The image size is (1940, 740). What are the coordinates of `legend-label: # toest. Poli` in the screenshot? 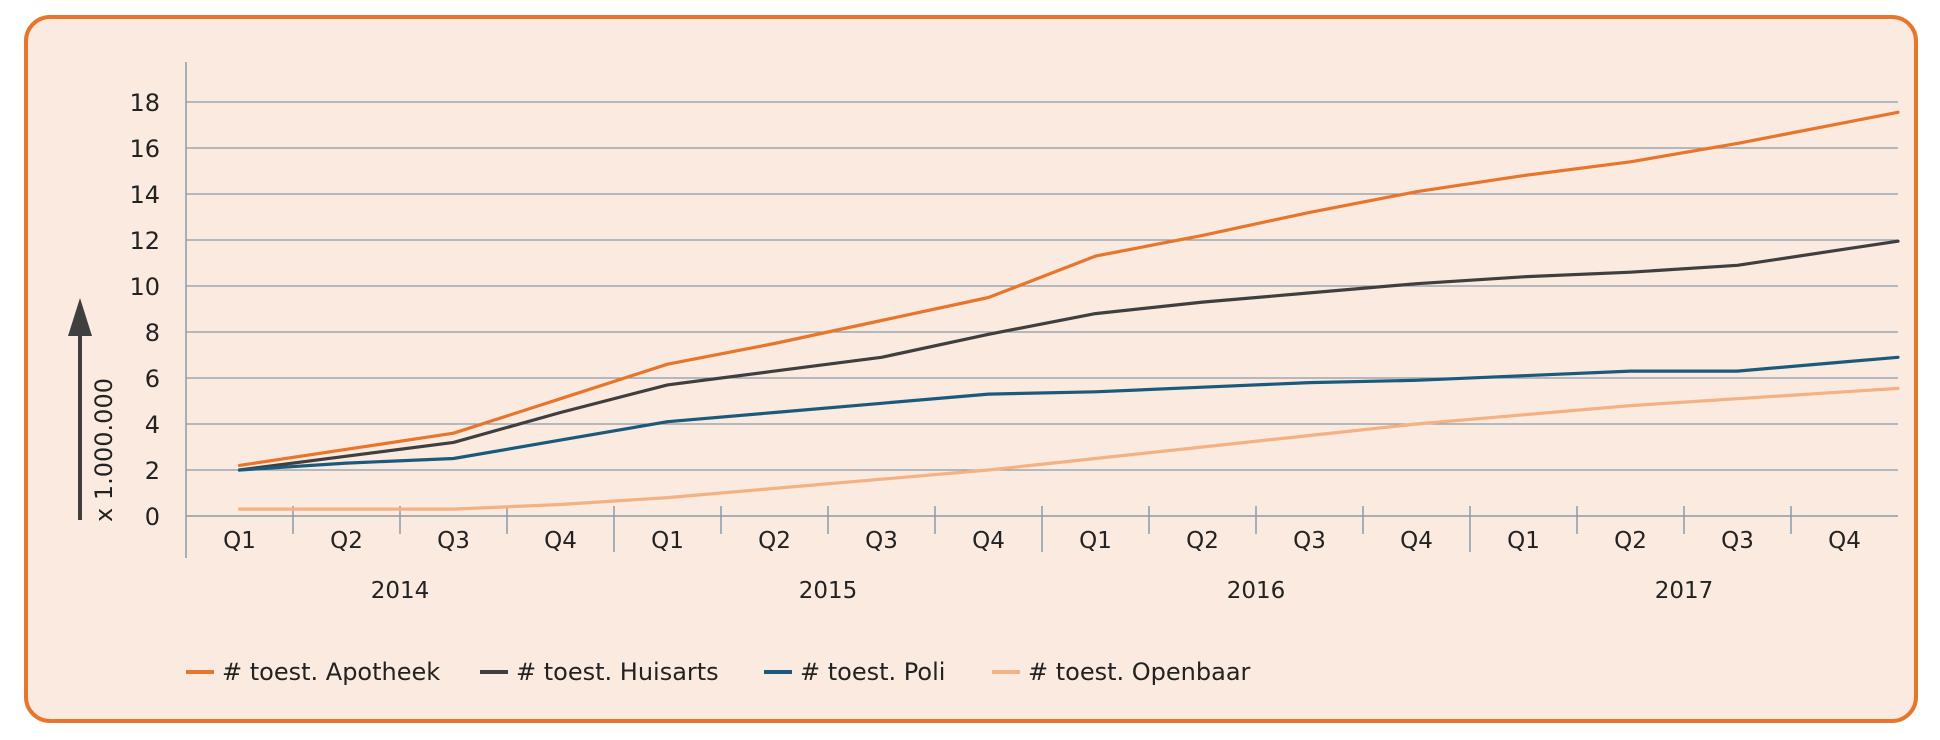 It's located at (872, 672).